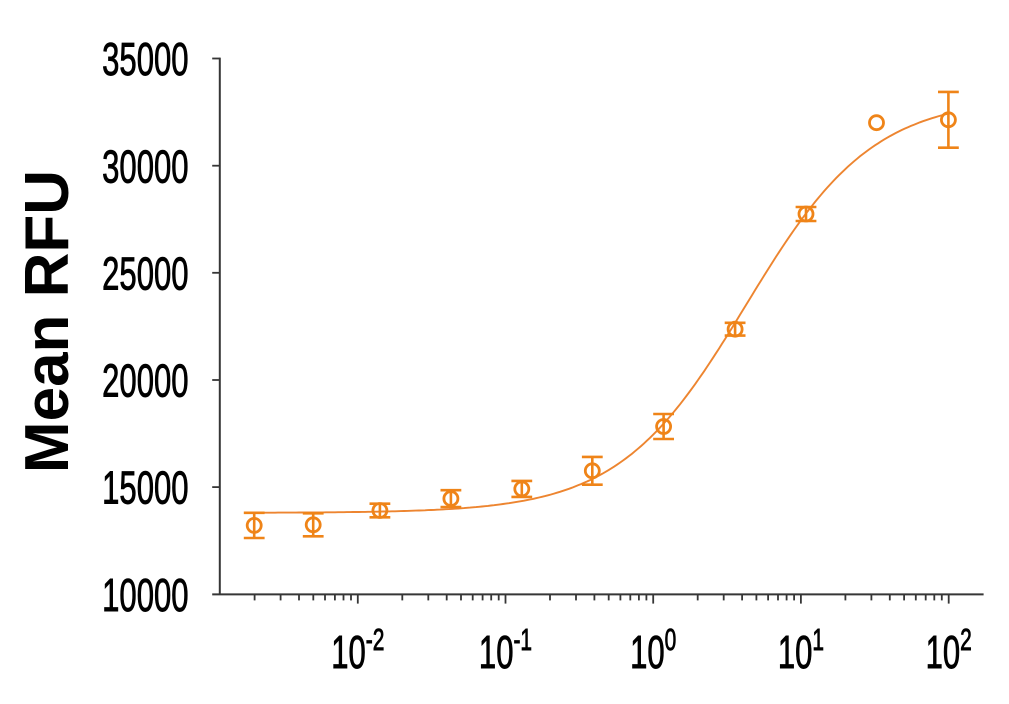  I want to click on svg-text: 20000, so click(145, 382).